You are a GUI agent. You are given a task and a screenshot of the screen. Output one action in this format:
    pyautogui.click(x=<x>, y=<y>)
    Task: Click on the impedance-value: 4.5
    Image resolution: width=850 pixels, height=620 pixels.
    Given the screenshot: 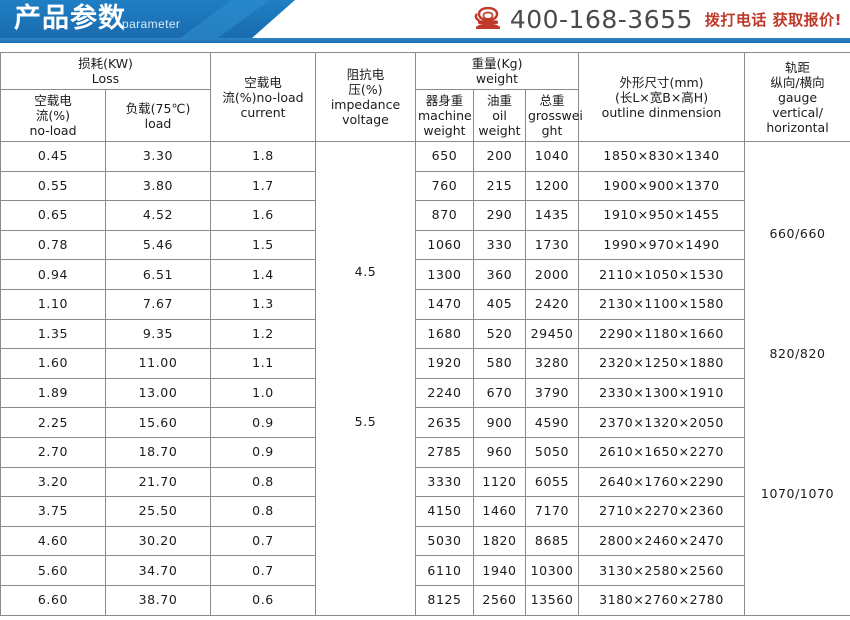 What is the action you would take?
    pyautogui.click(x=365, y=272)
    